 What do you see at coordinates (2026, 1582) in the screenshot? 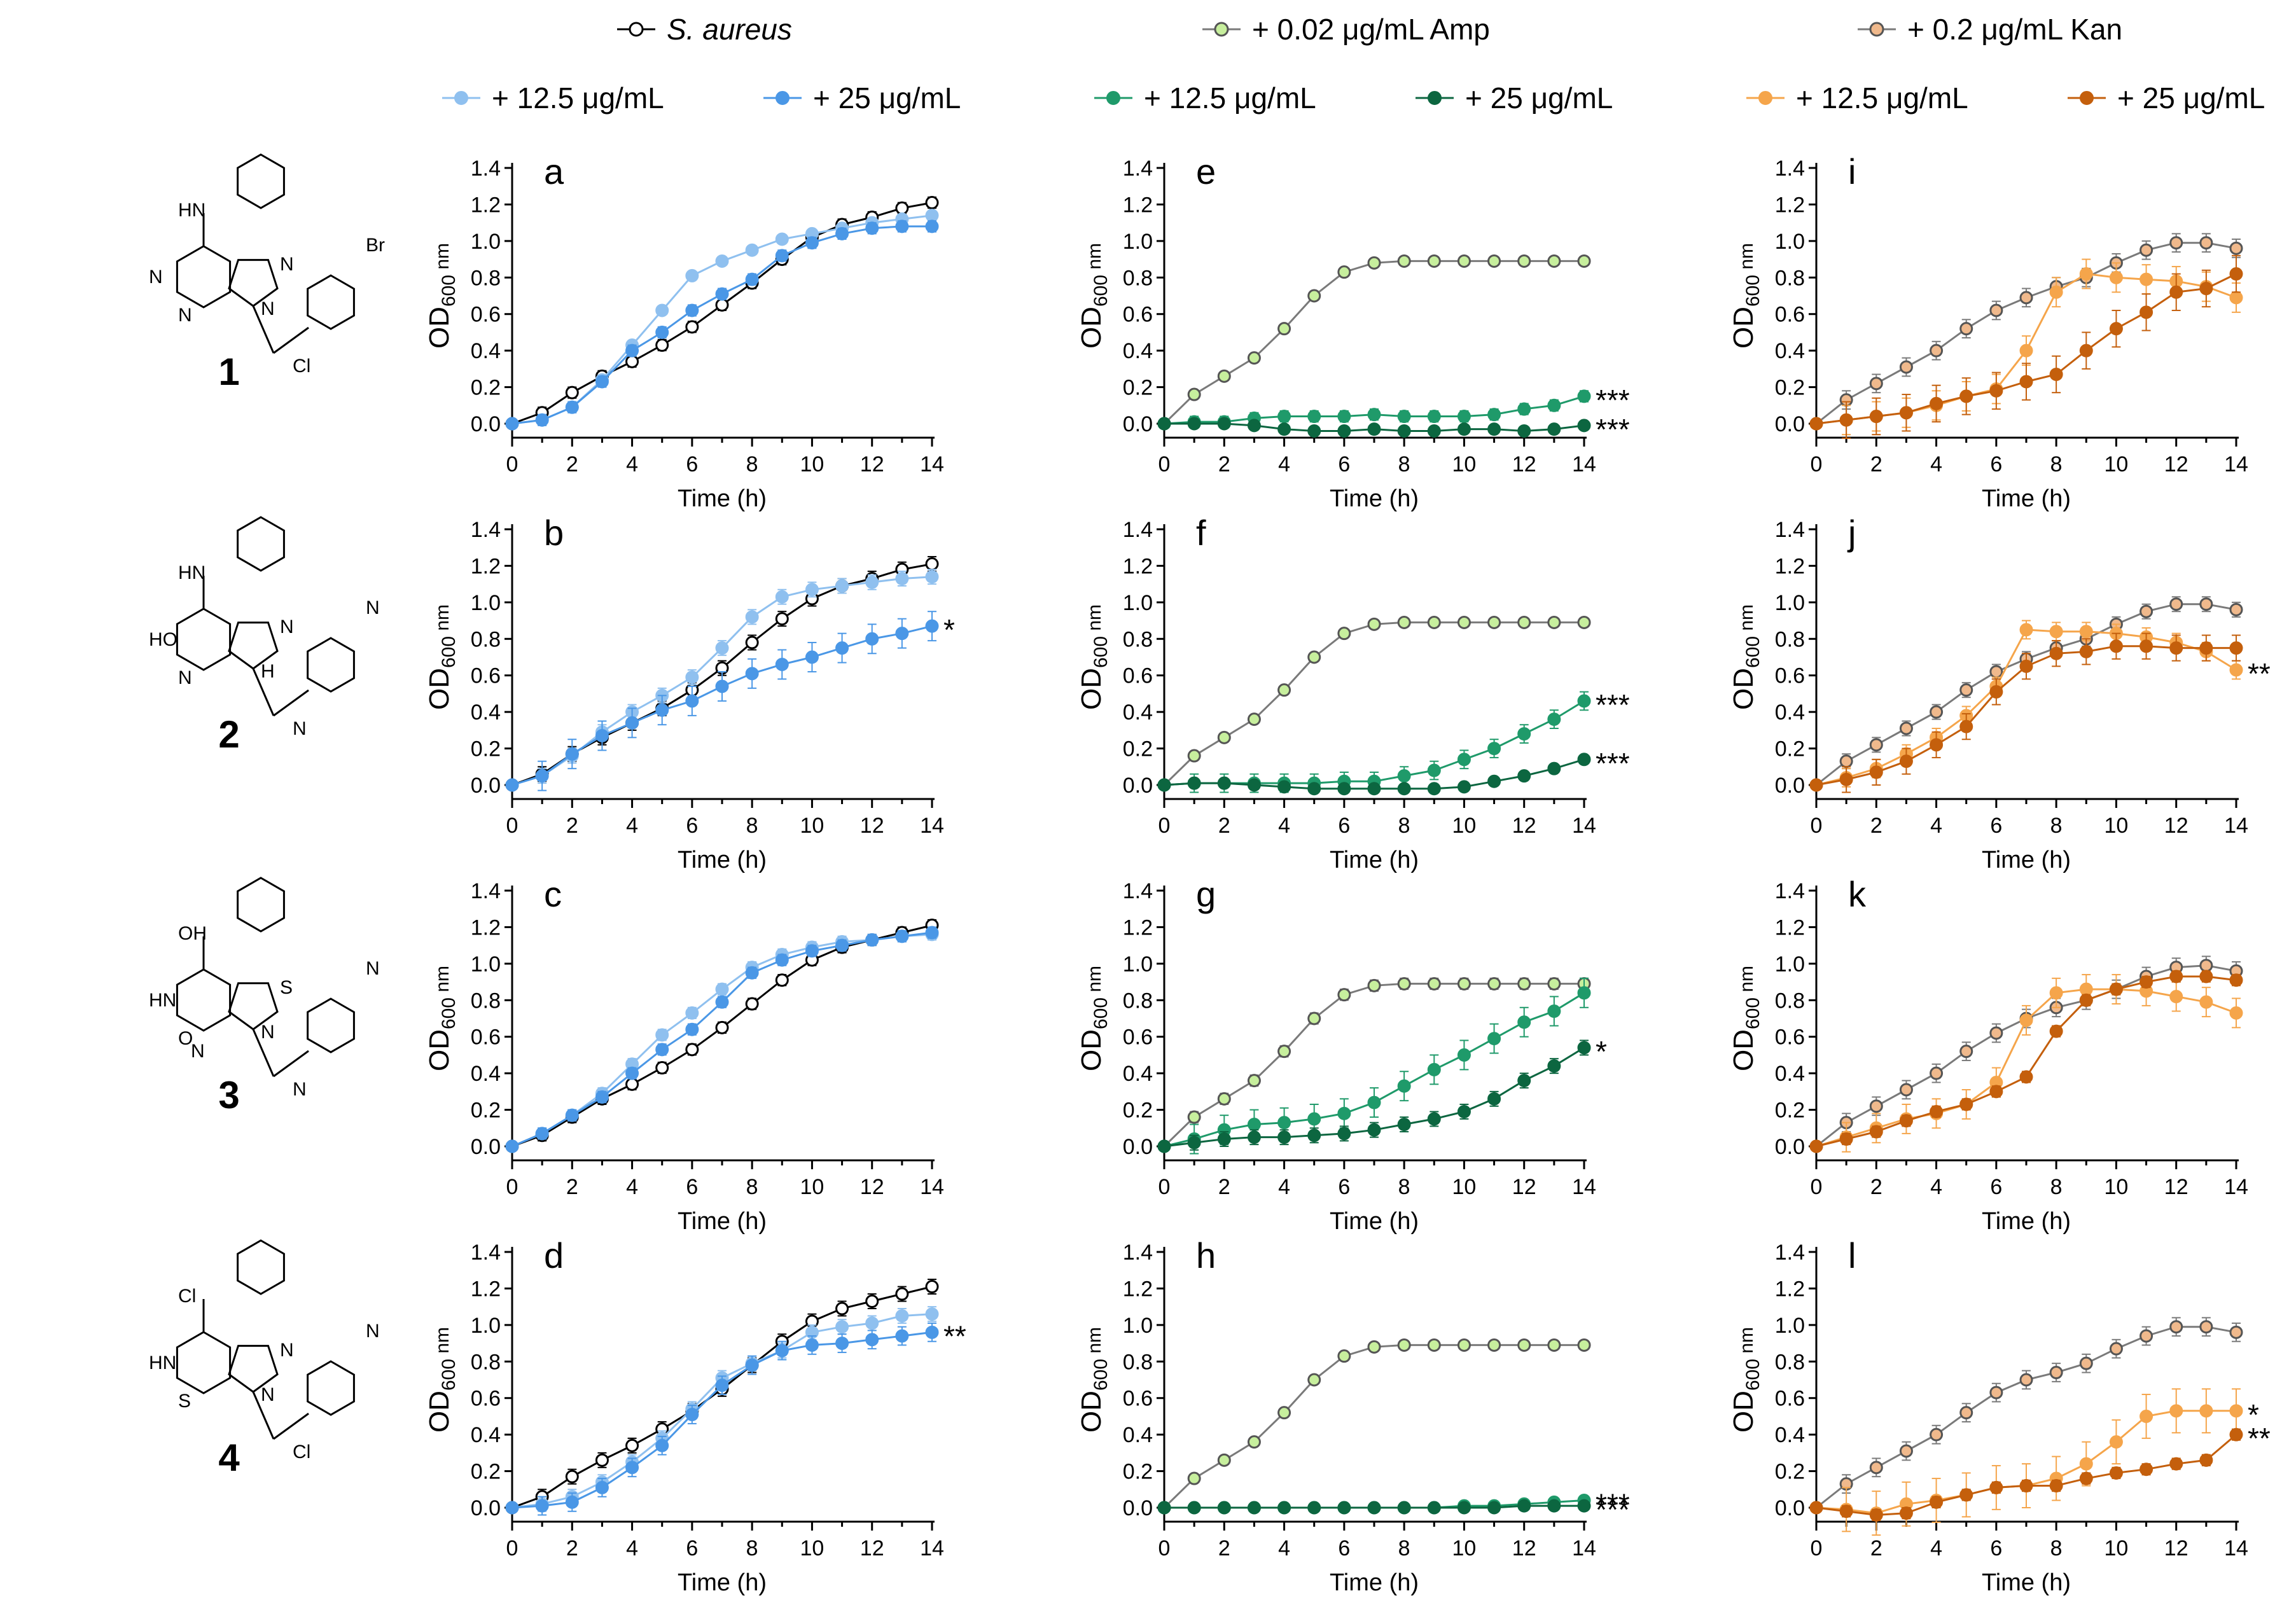
I see `x-axis-label: Time (h)` at bounding box center [2026, 1582].